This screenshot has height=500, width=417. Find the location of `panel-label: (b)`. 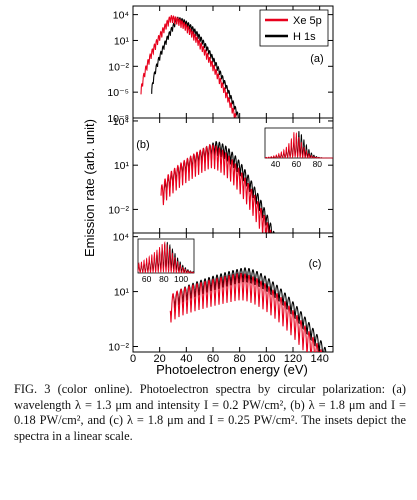

panel-label: (b) is located at coordinates (142, 145).